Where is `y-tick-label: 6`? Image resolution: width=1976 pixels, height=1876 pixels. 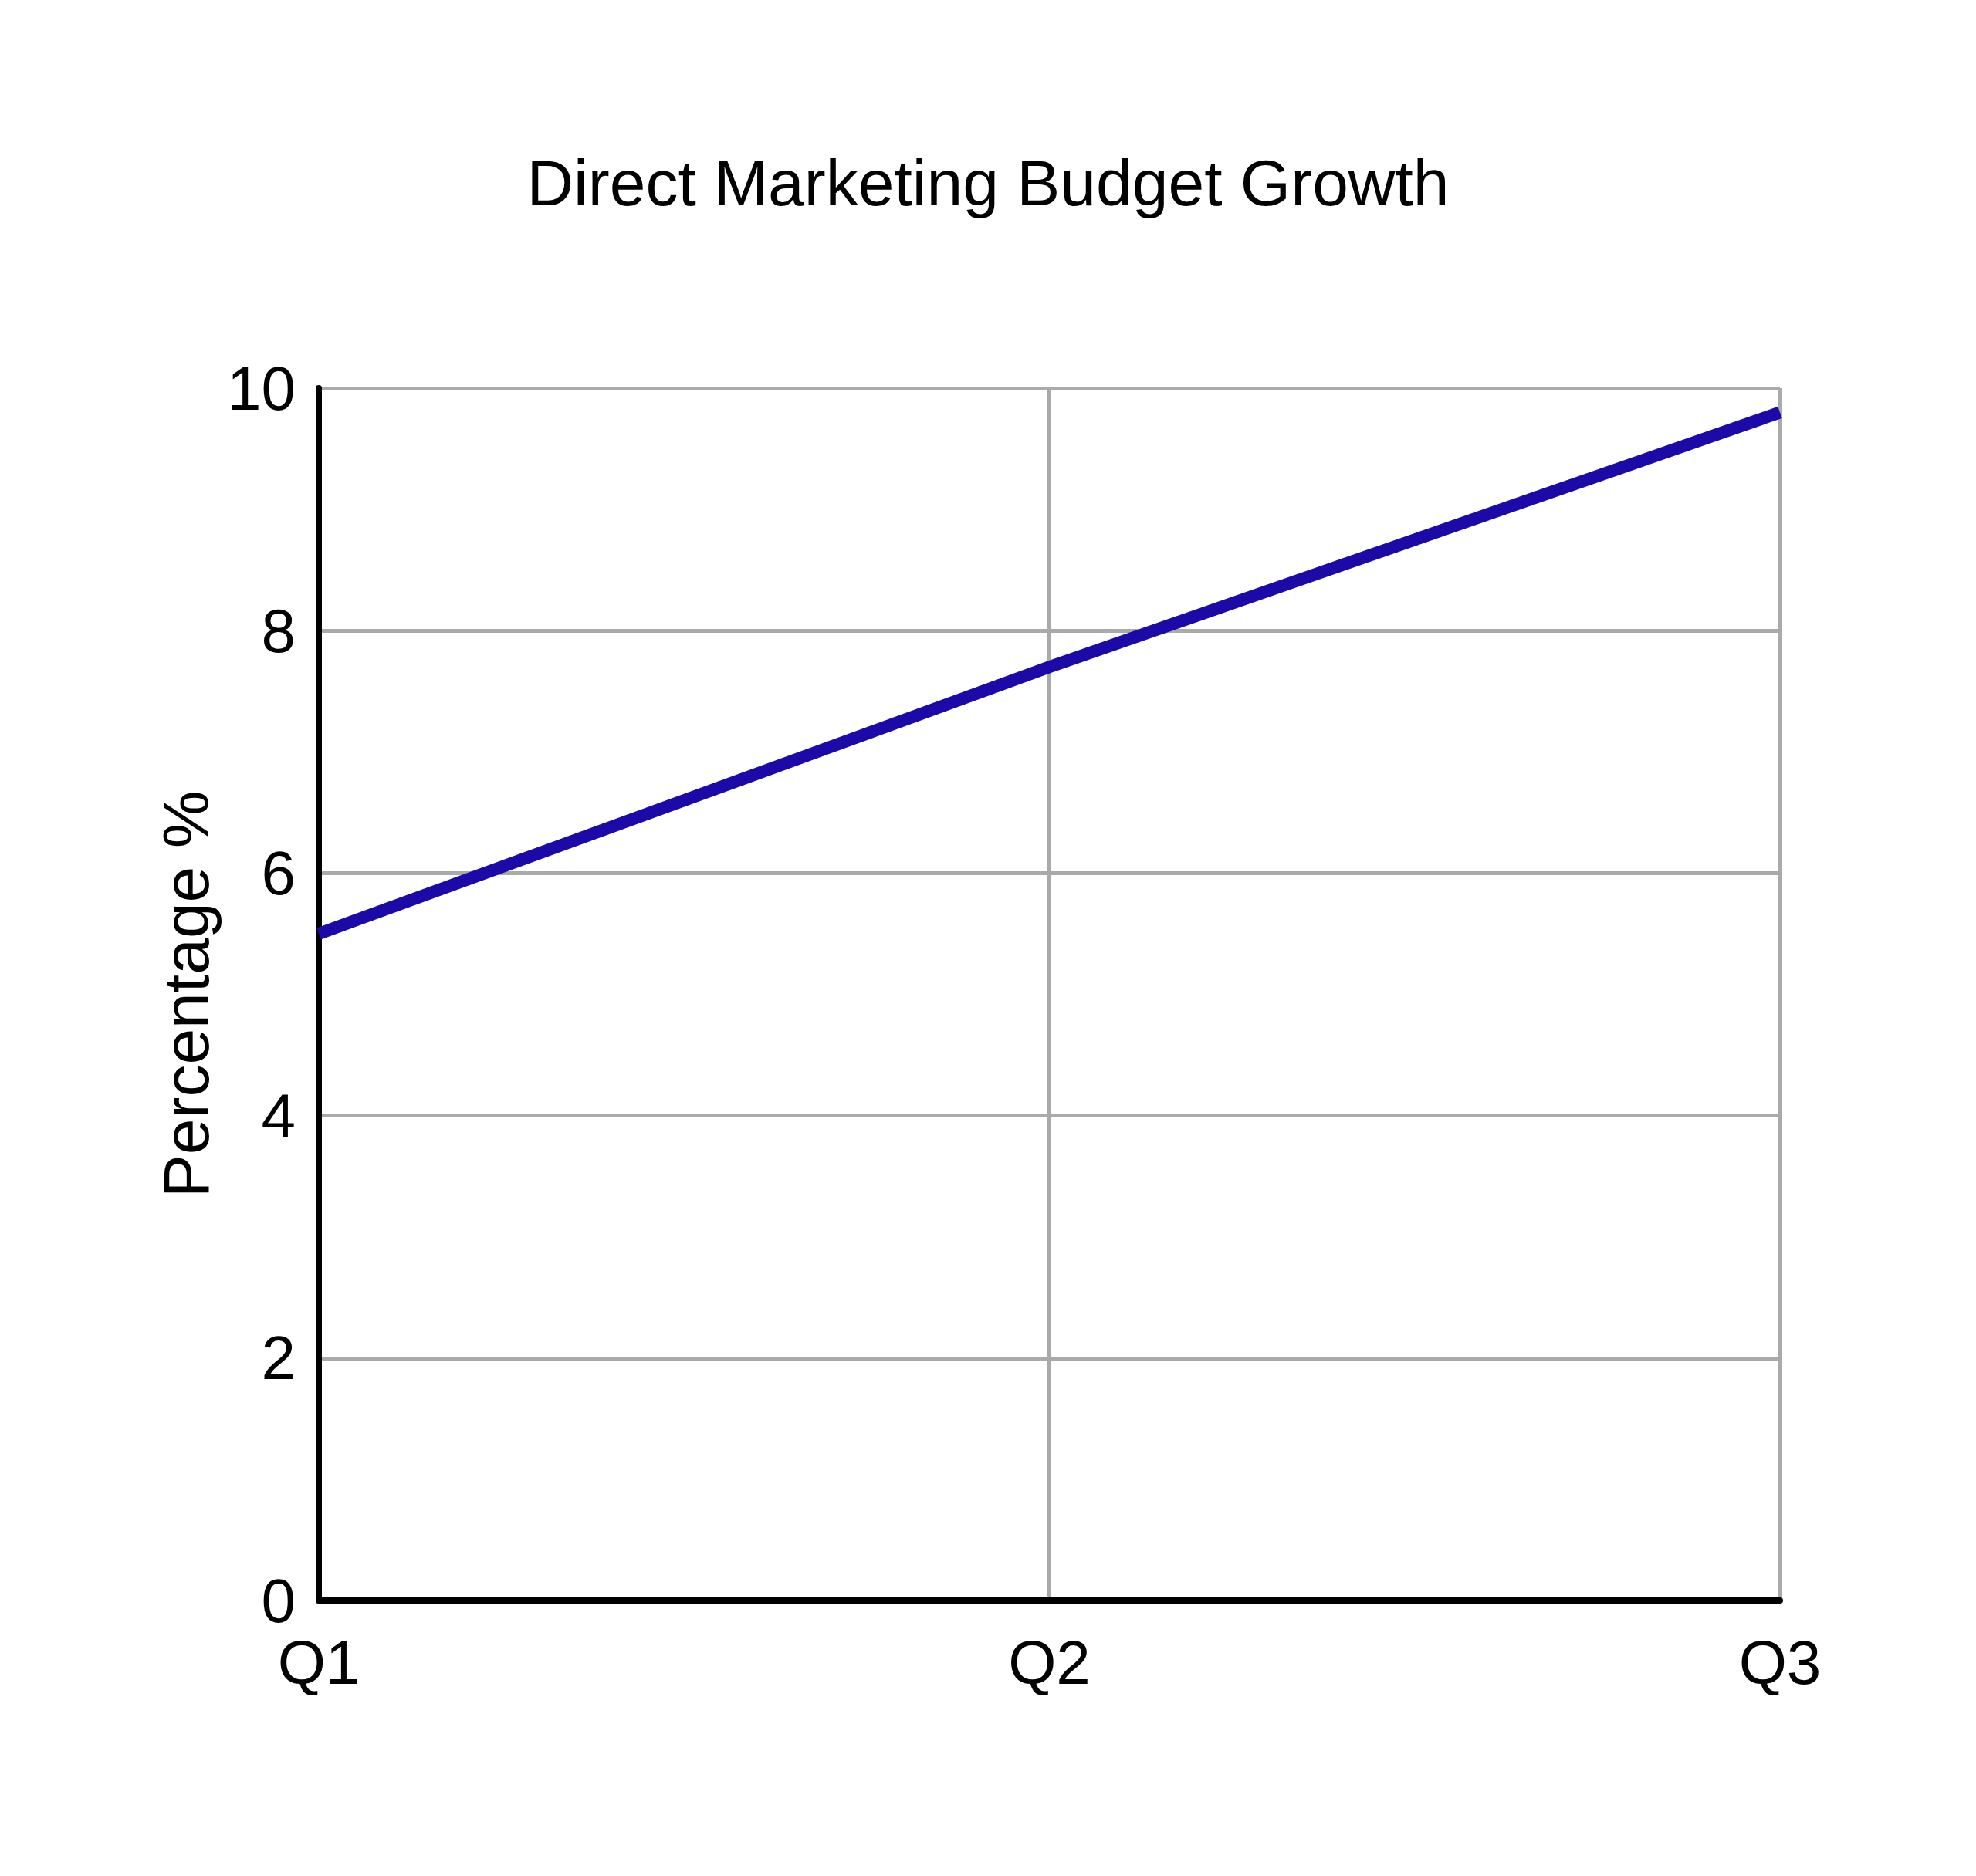
y-tick-label: 6 is located at coordinates (278, 873).